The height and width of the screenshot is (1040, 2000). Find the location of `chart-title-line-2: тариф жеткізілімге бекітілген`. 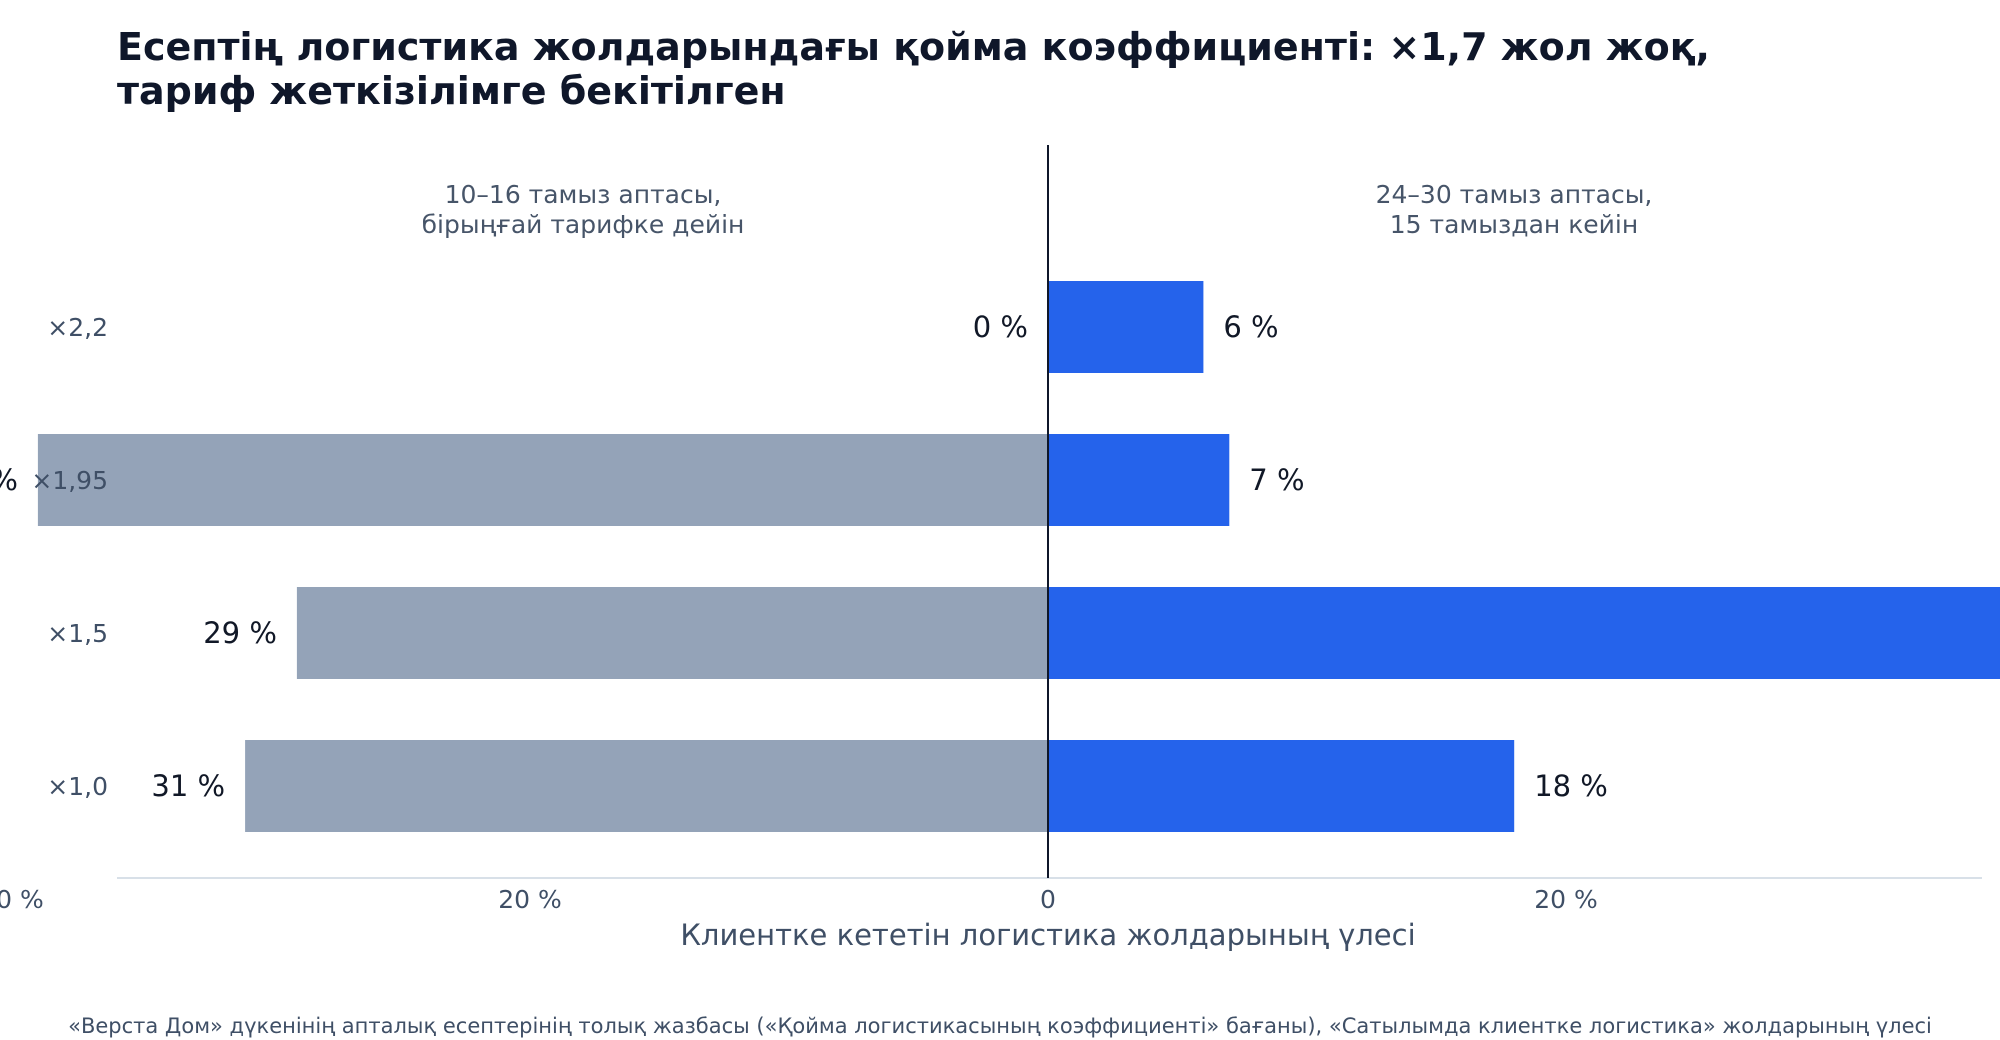

chart-title-line-2: тариф жеткізілімге бекітілген is located at coordinates (451, 91).